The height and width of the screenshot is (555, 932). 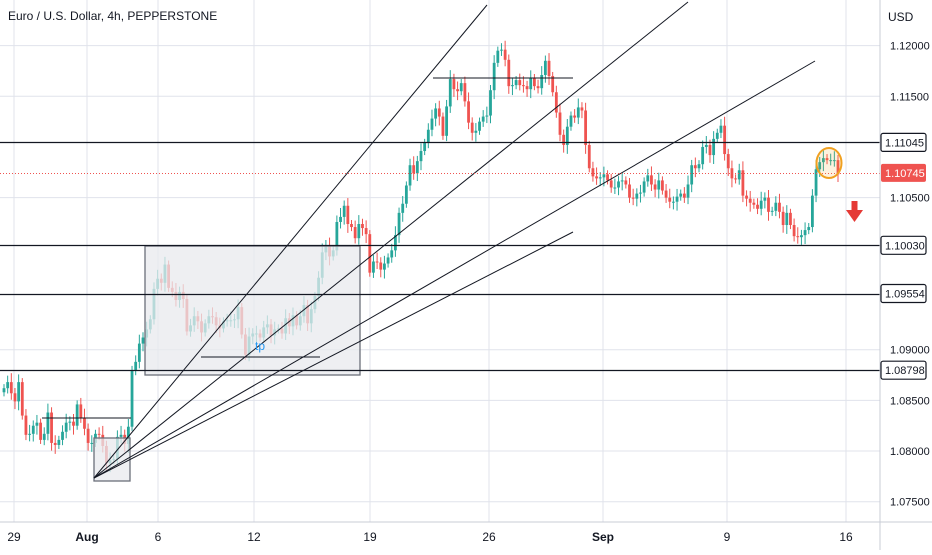 What do you see at coordinates (901, 17) in the screenshot?
I see `currency-label: USD` at bounding box center [901, 17].